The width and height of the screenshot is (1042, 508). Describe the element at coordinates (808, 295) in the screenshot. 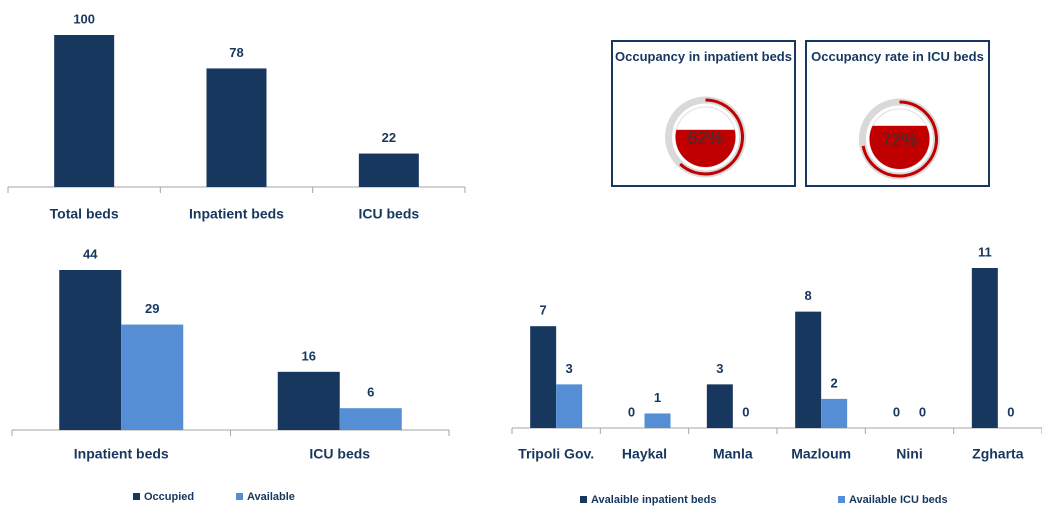

I see `value-label: 8` at that location.